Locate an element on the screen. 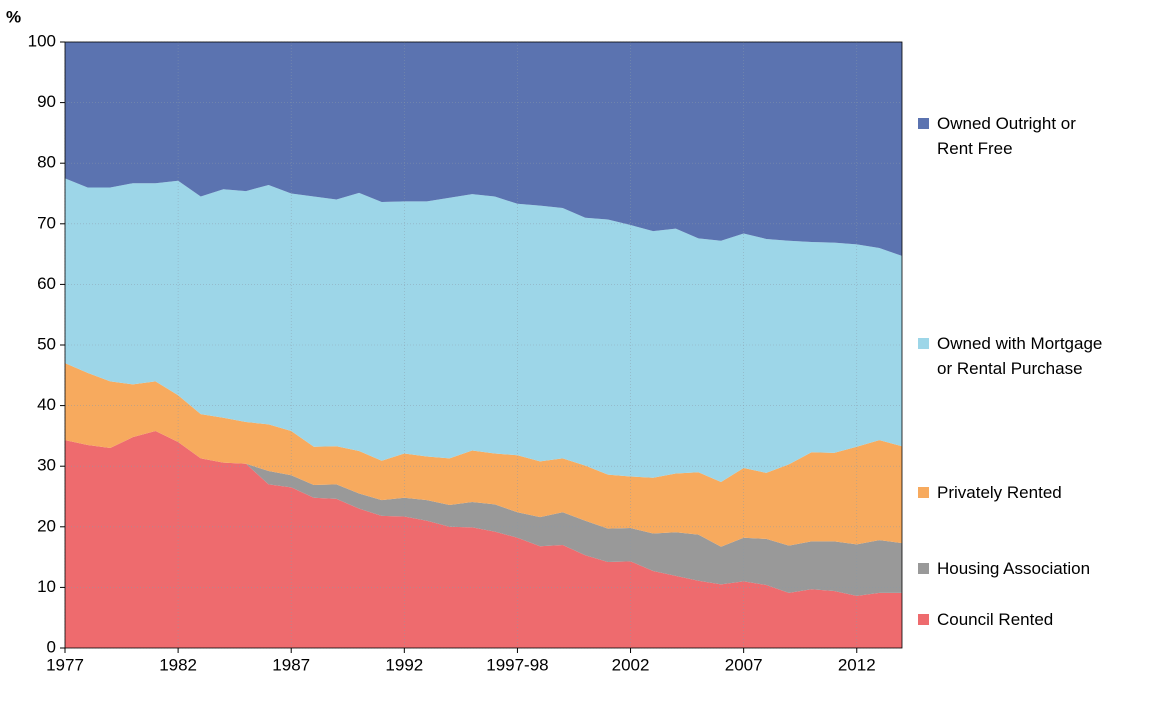 The width and height of the screenshot is (1150, 702). legend-item: Housing Association is located at coordinates (1033, 568).